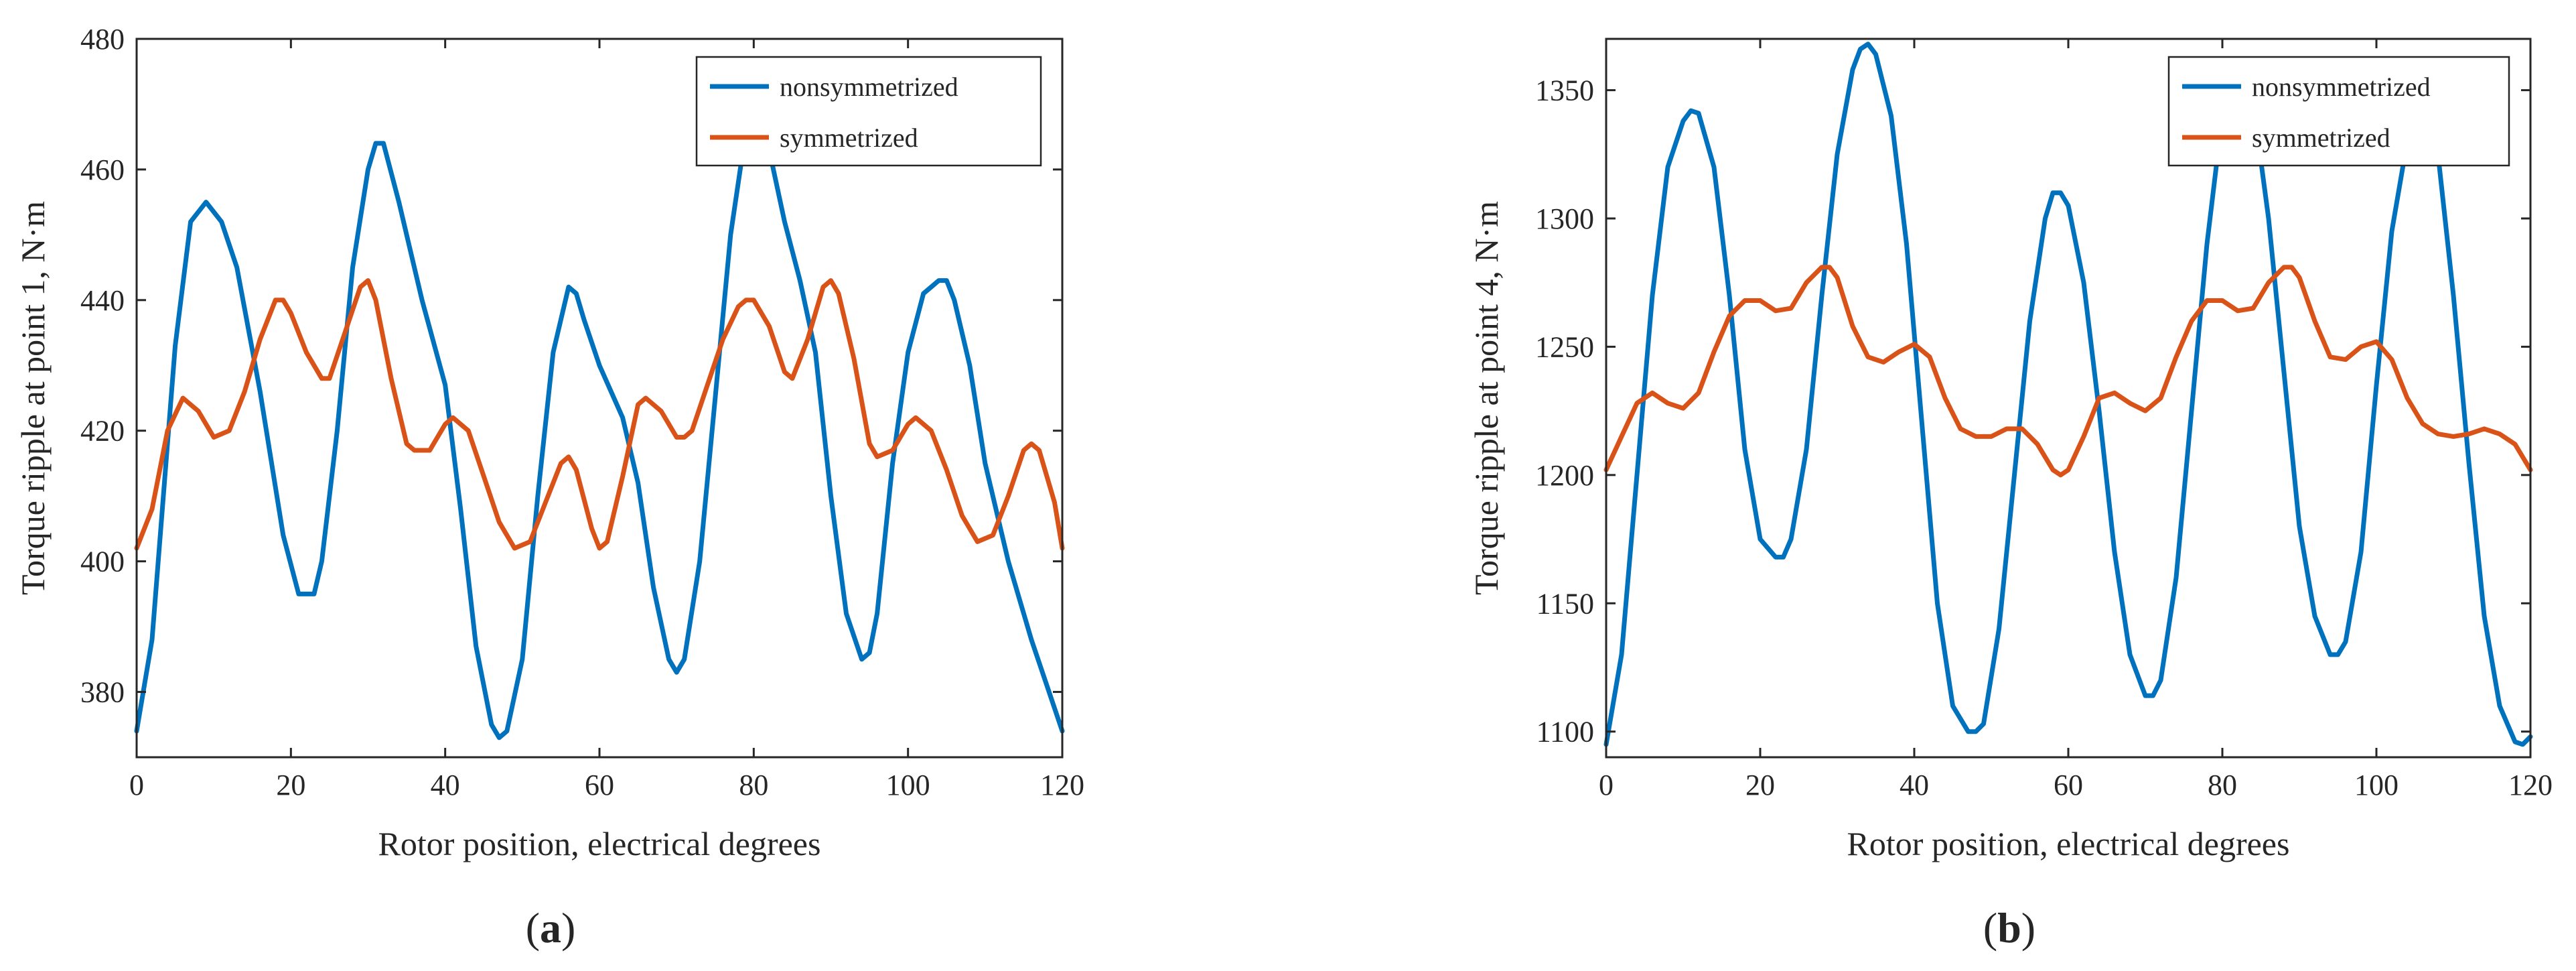 Image resolution: width=2576 pixels, height=971 pixels. What do you see at coordinates (1565, 603) in the screenshot?
I see `y-tick-label: 1150` at bounding box center [1565, 603].